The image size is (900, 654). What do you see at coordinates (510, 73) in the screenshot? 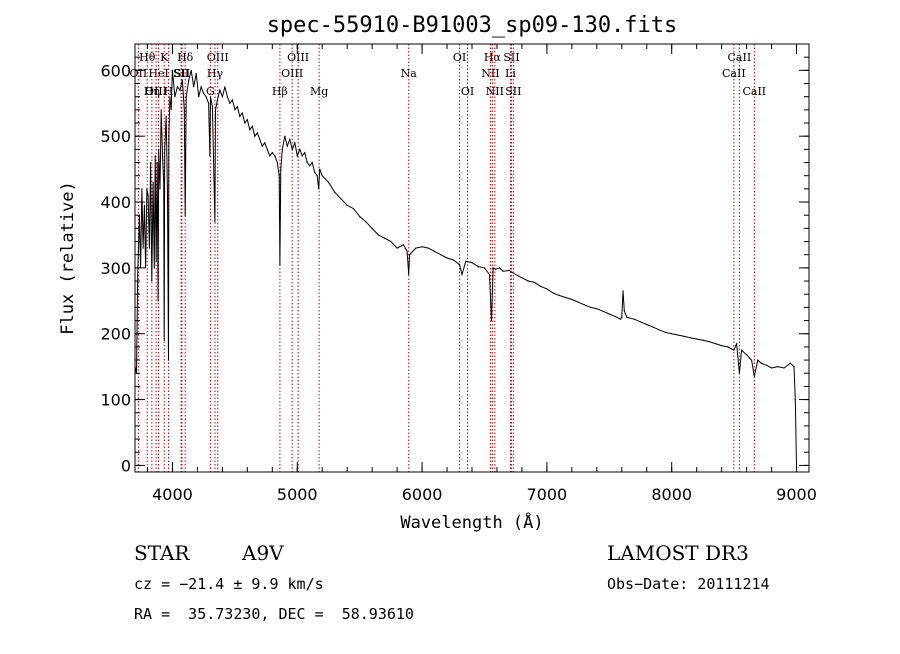
I see `spectral-line-label-23: Li` at bounding box center [510, 73].